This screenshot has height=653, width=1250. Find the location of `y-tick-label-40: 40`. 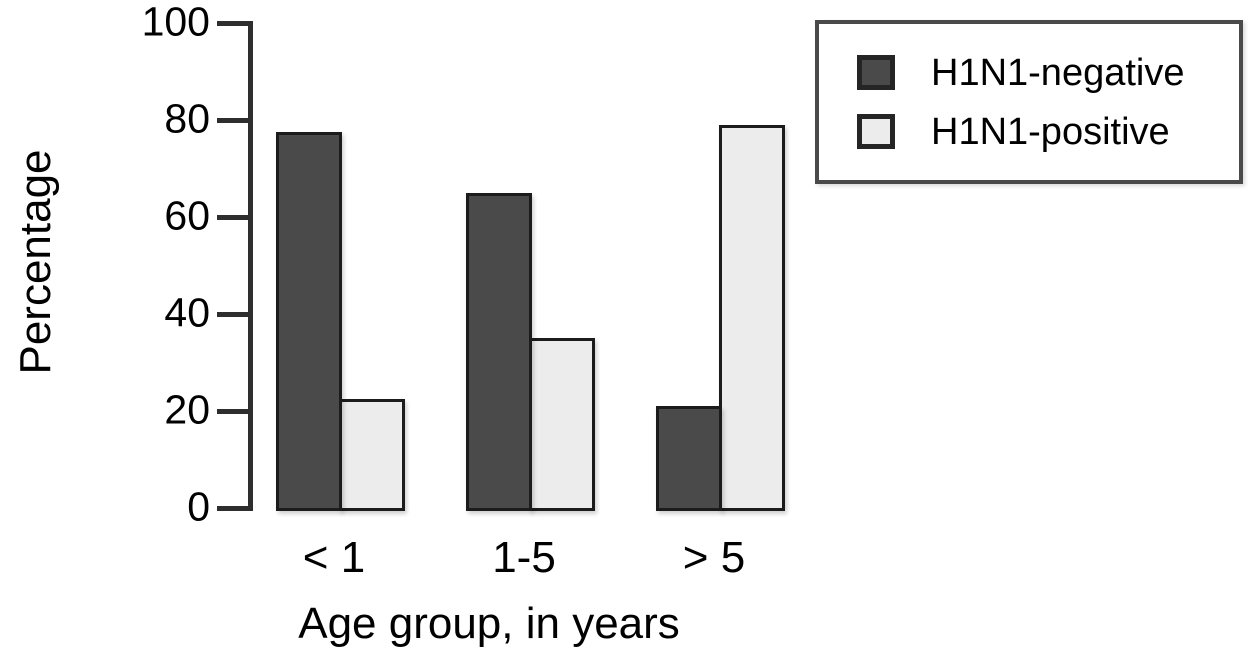

y-tick-label-40: 40 is located at coordinates (187, 312).